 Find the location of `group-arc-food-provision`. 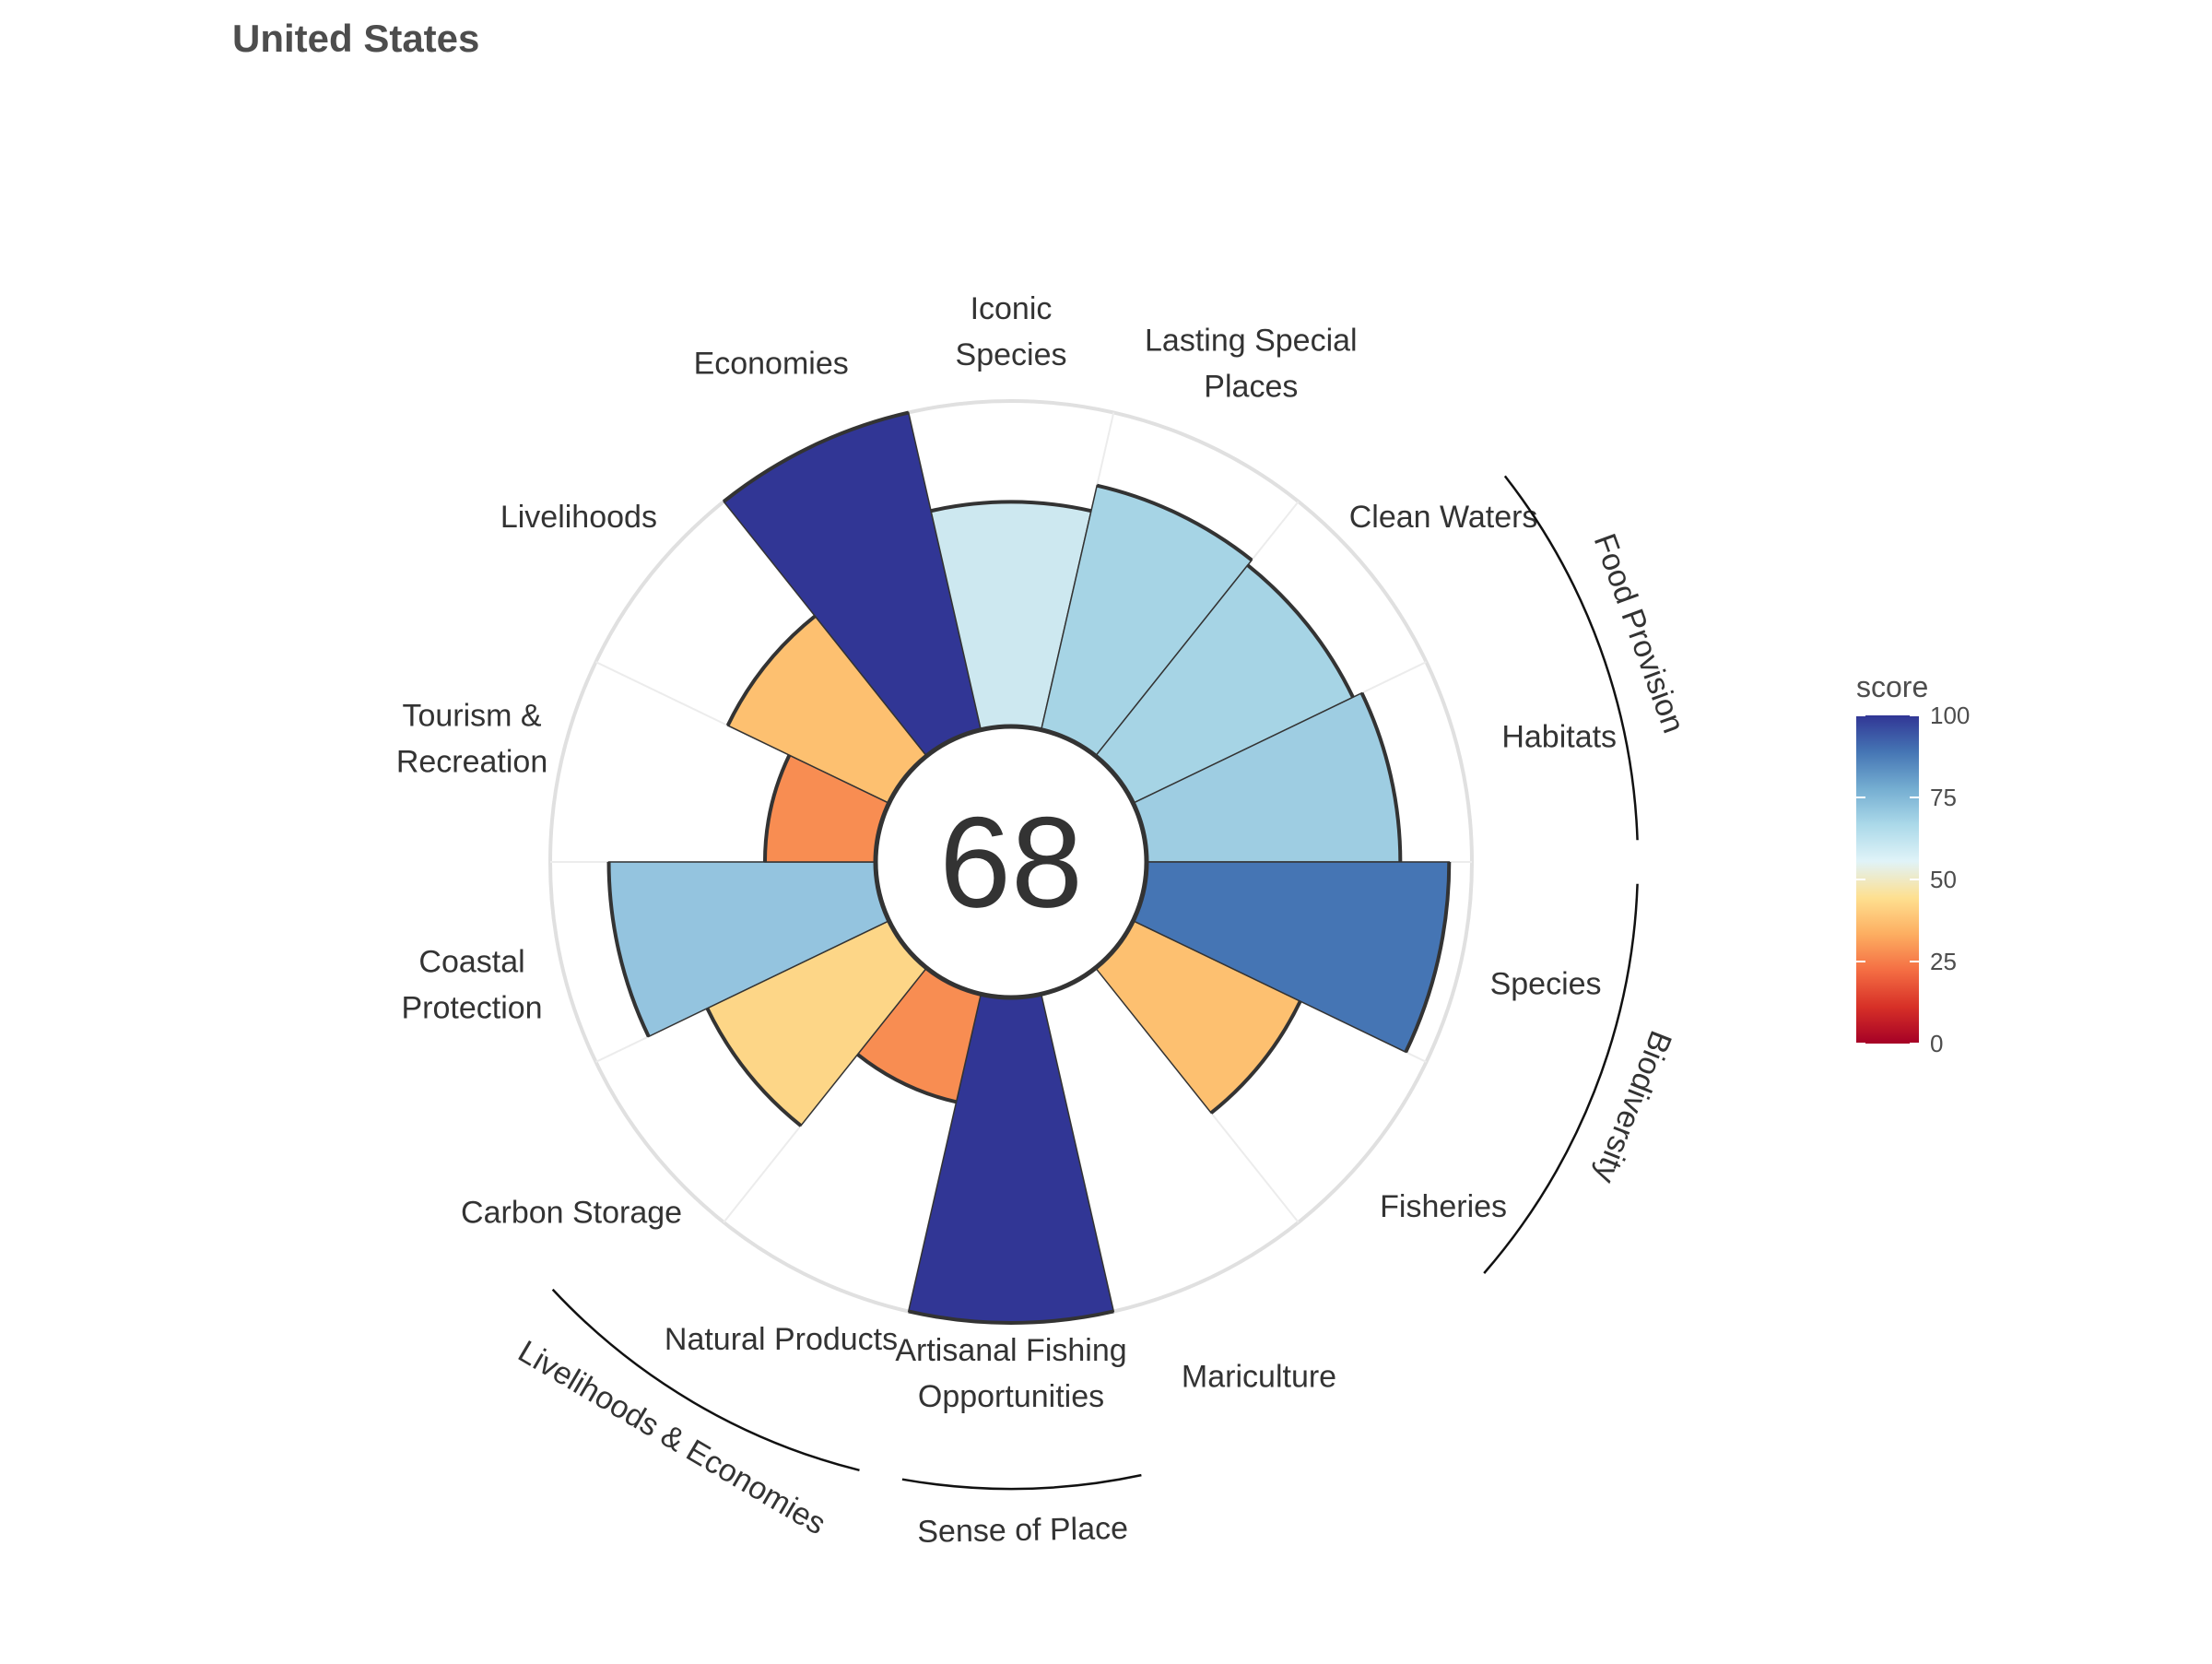

group-arc-food-provision is located at coordinates (1571, 658).